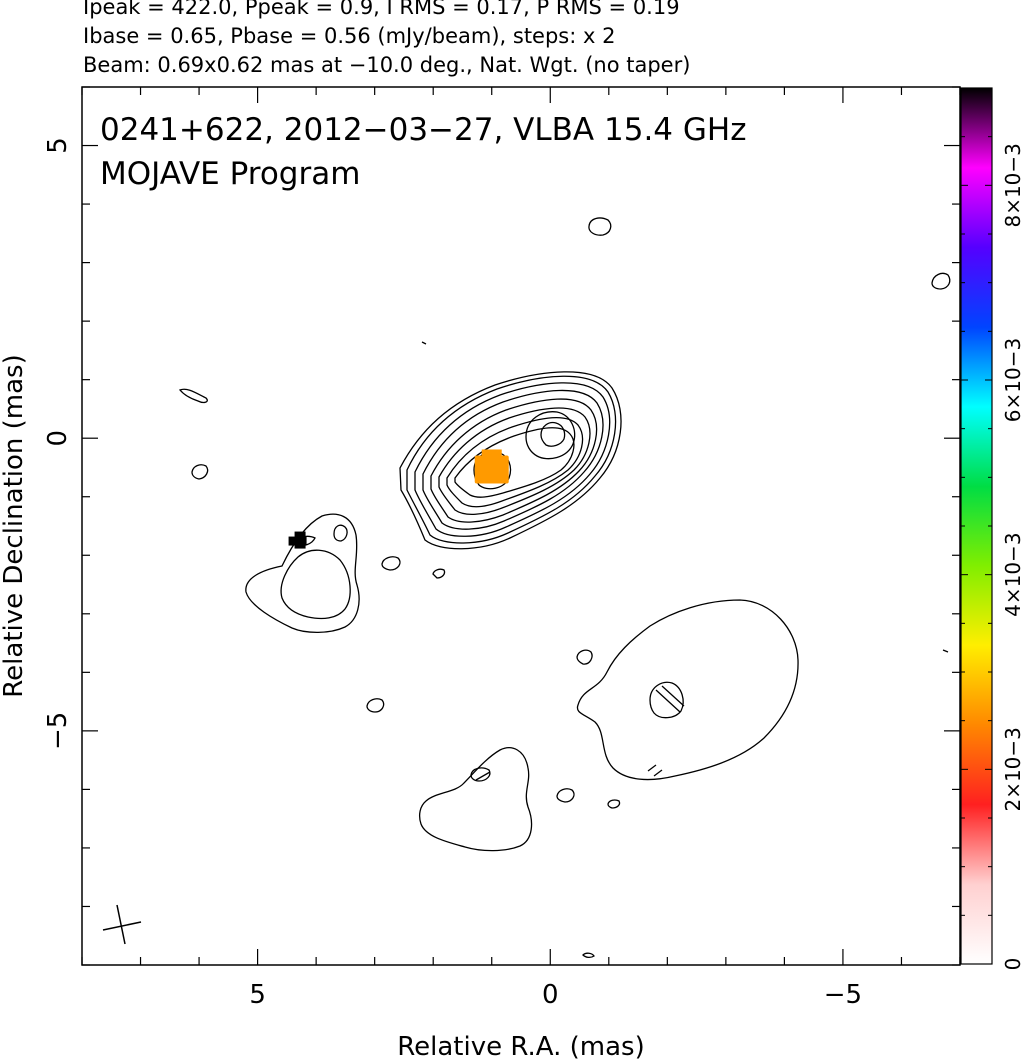 The image size is (1021, 1060). I want to click on x-tick-label: −5, so click(843, 995).